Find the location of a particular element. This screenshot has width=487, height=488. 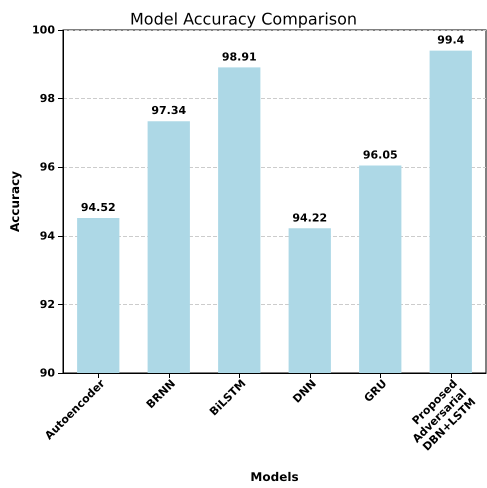

data-label: 99.4 is located at coordinates (451, 40).